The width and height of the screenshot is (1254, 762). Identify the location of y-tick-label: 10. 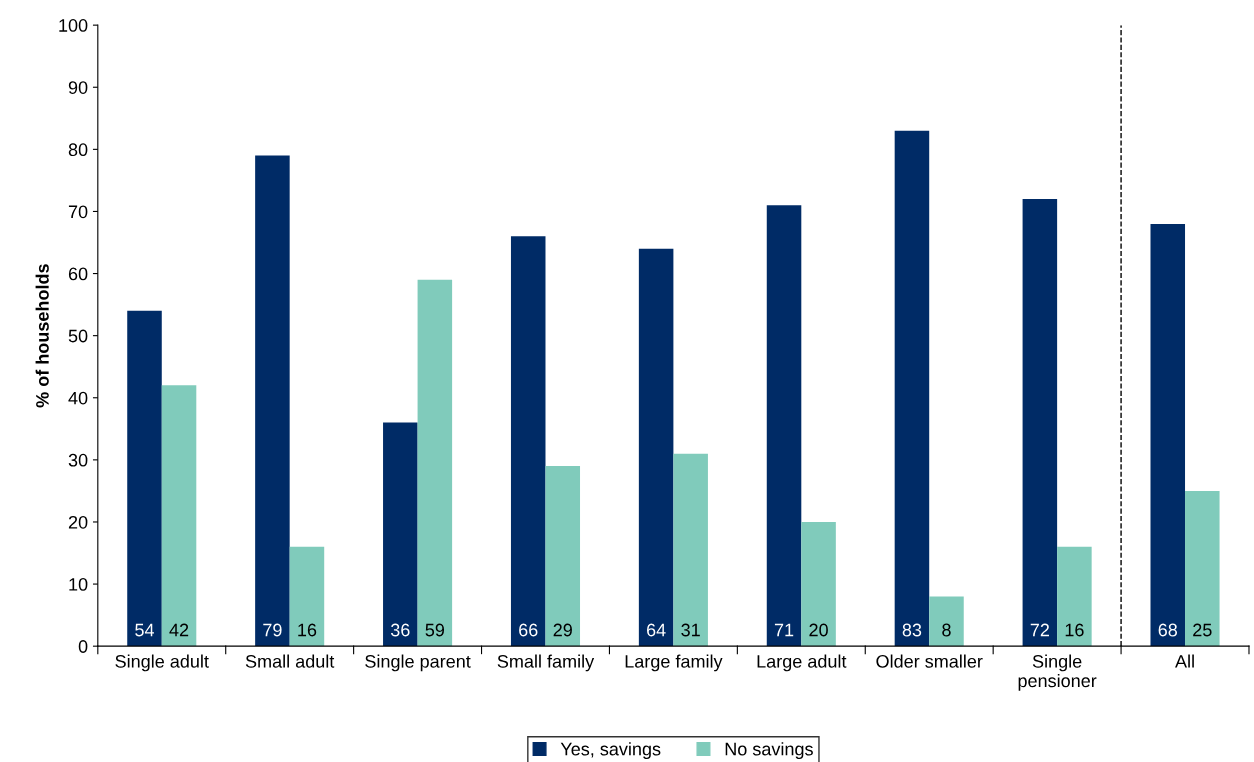
(78, 584).